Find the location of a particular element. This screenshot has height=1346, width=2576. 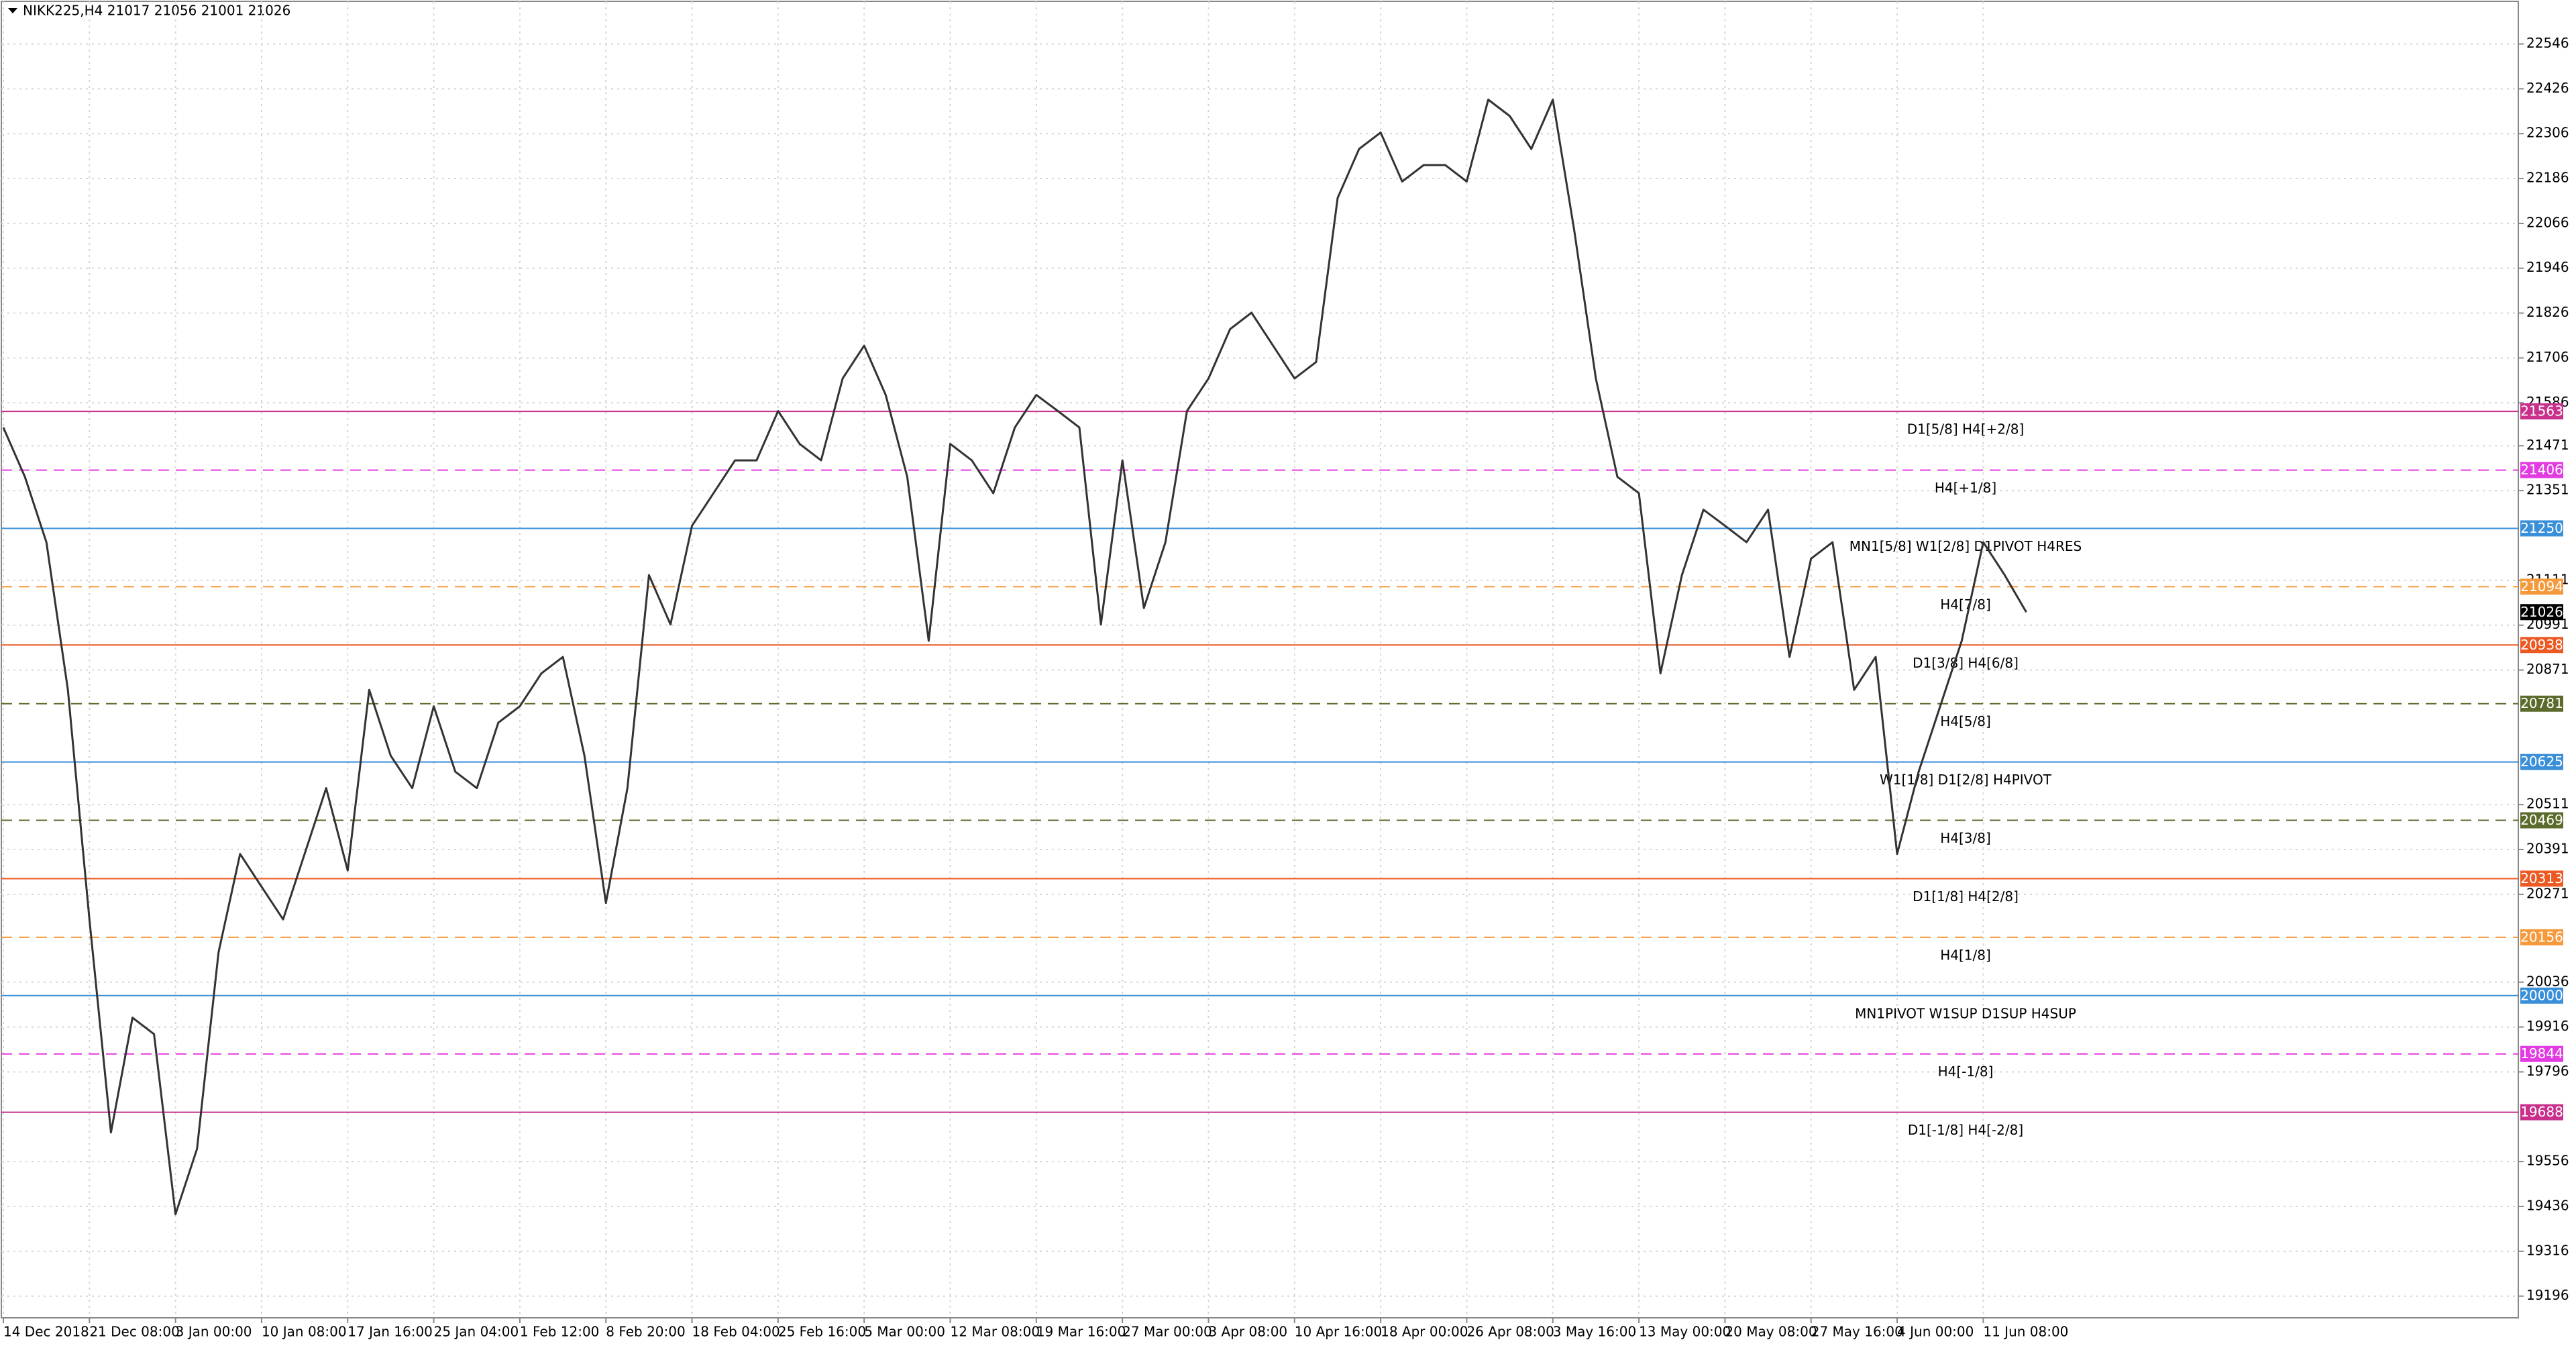

level-label: H4[+1/8] is located at coordinates (1965, 488).